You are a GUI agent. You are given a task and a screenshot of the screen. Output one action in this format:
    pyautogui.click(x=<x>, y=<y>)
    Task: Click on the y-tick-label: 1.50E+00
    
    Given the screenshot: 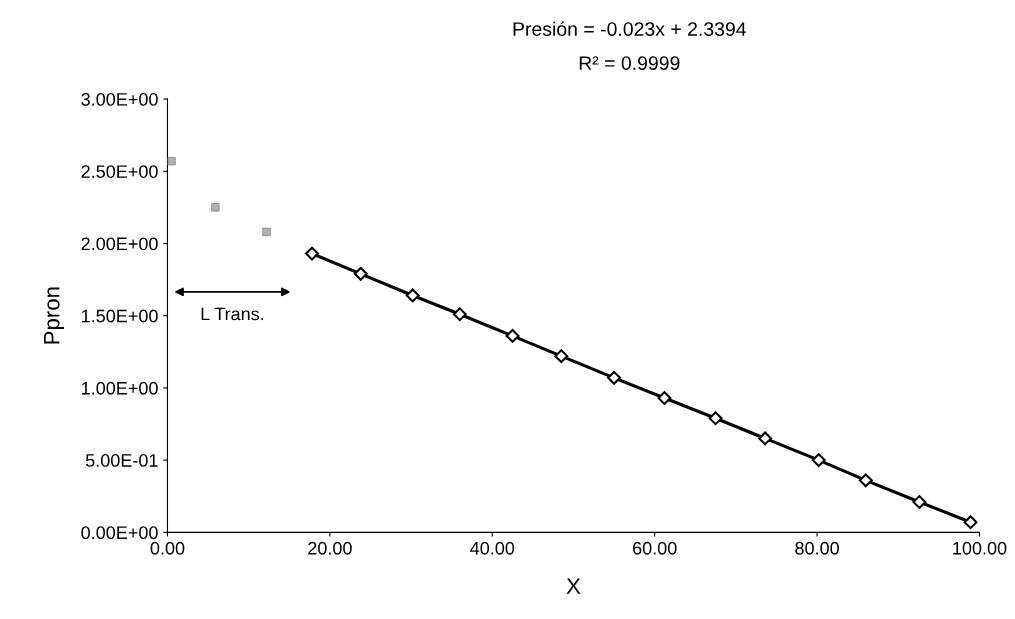 What is the action you would take?
    pyautogui.click(x=120, y=316)
    